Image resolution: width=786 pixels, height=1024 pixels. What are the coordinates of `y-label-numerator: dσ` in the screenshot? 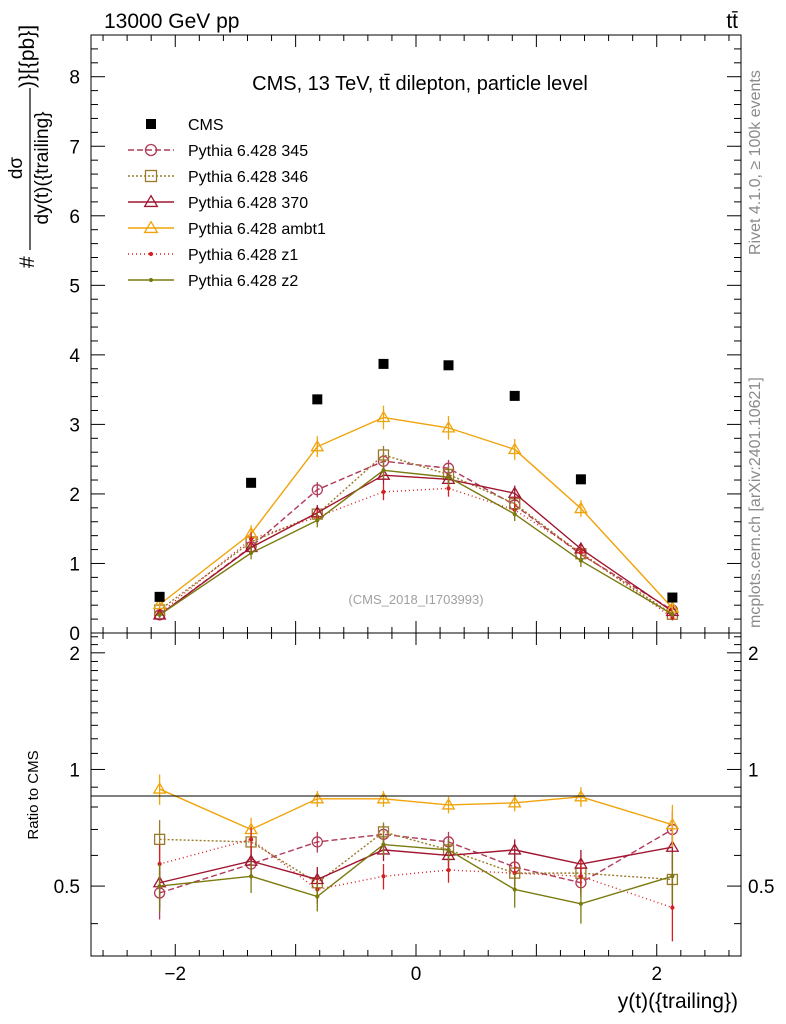 It's located at (16, 168).